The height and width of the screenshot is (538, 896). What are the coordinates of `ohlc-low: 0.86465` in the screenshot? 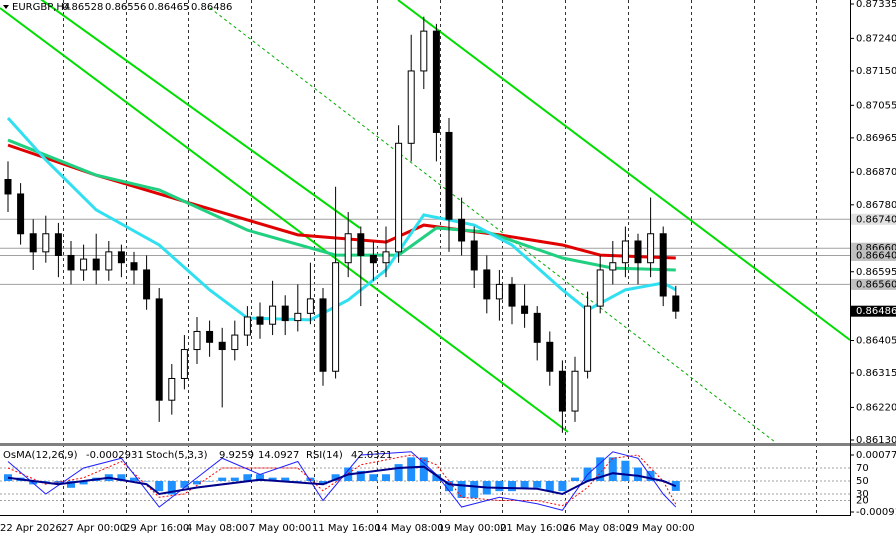 It's located at (168, 7).